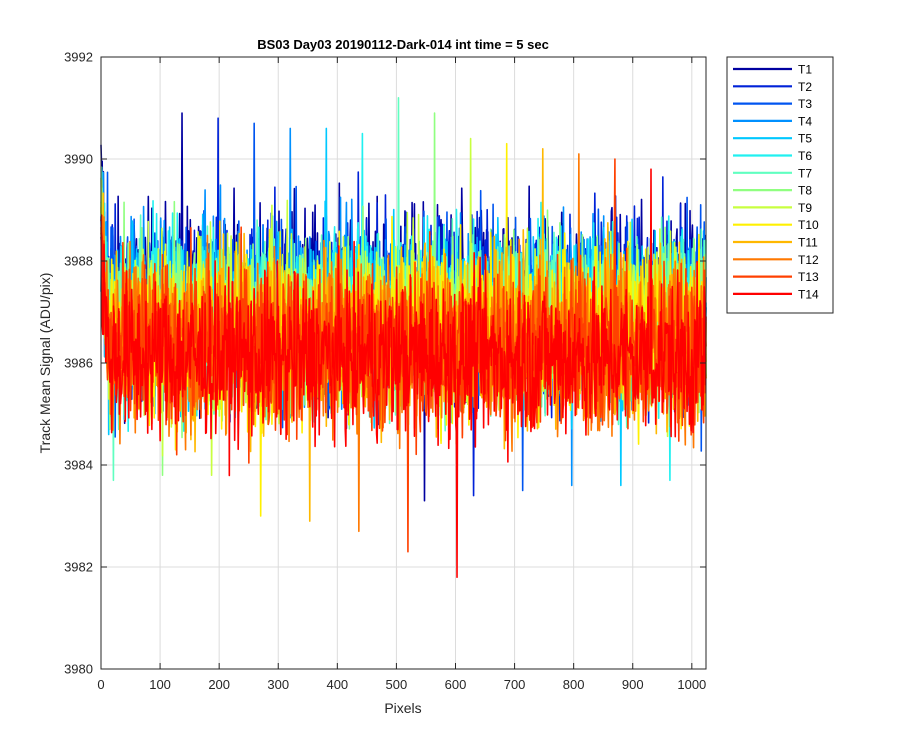 The width and height of the screenshot is (900, 750). What do you see at coordinates (100, 684) in the screenshot?
I see `x-tick-label: 0` at bounding box center [100, 684].